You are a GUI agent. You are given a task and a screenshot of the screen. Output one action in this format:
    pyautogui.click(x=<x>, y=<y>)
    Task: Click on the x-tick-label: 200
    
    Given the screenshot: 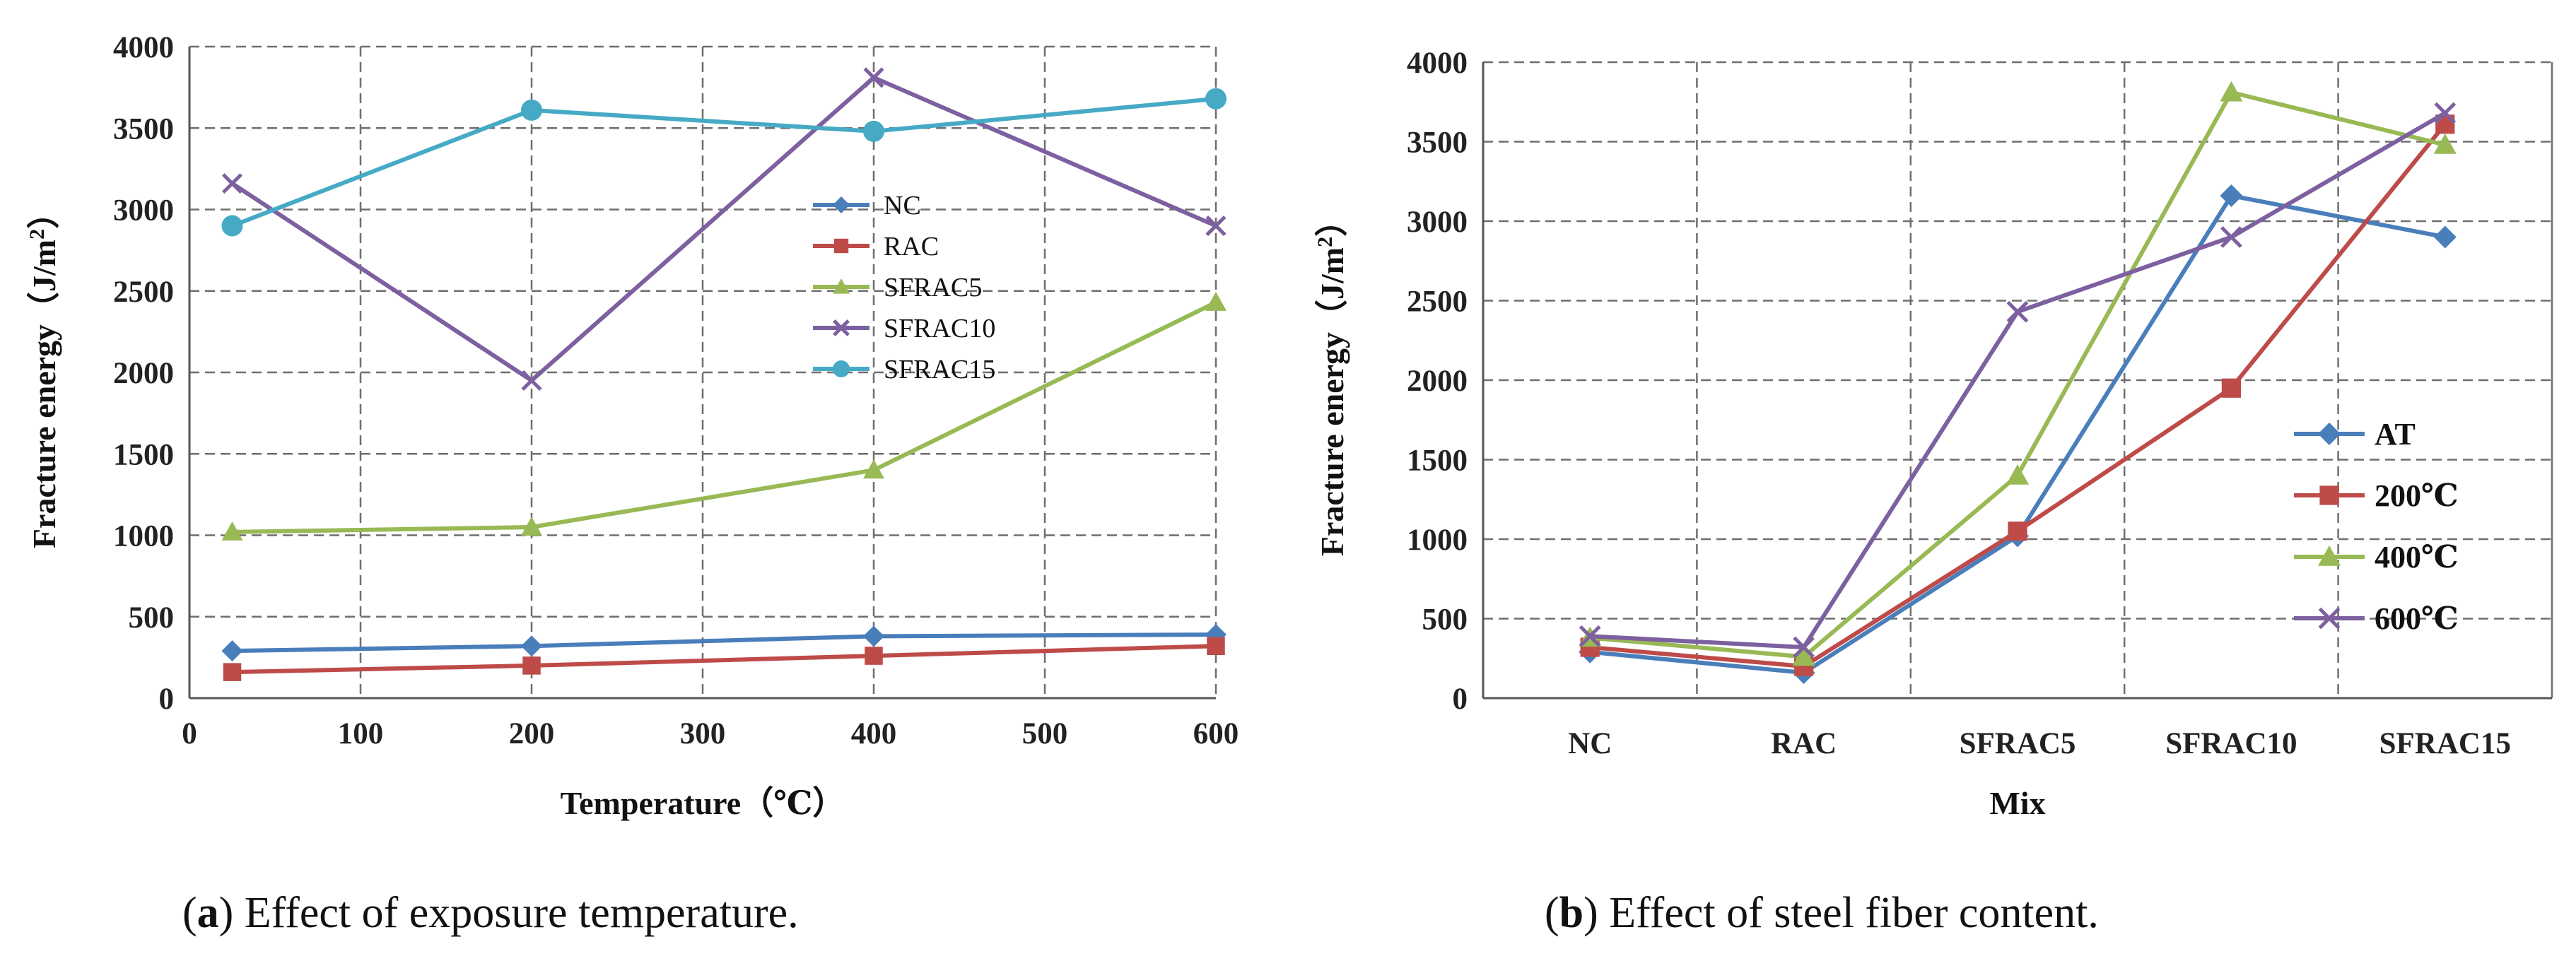 What is the action you would take?
    pyautogui.click(x=532, y=733)
    